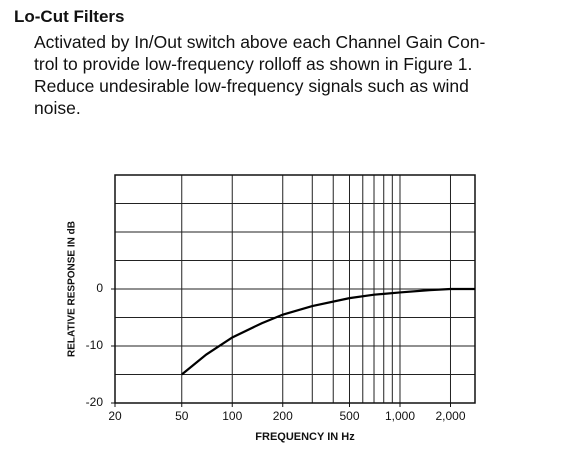  Describe the element at coordinates (232, 416) in the screenshot. I see `x-tick-label: 100` at that location.